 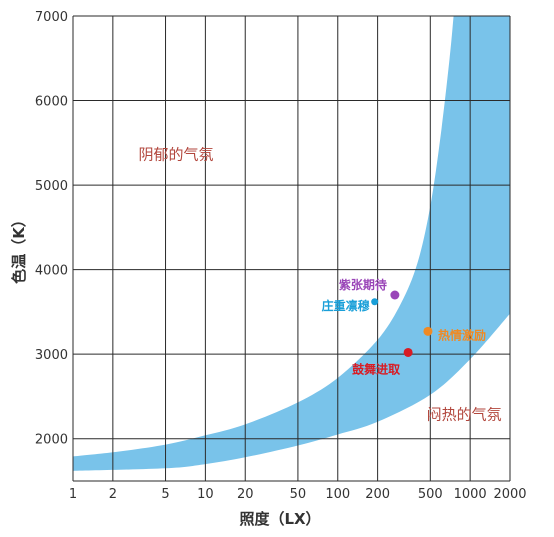 What do you see at coordinates (470, 494) in the screenshot?
I see `x-tick-label-1000: 1000` at bounding box center [470, 494].